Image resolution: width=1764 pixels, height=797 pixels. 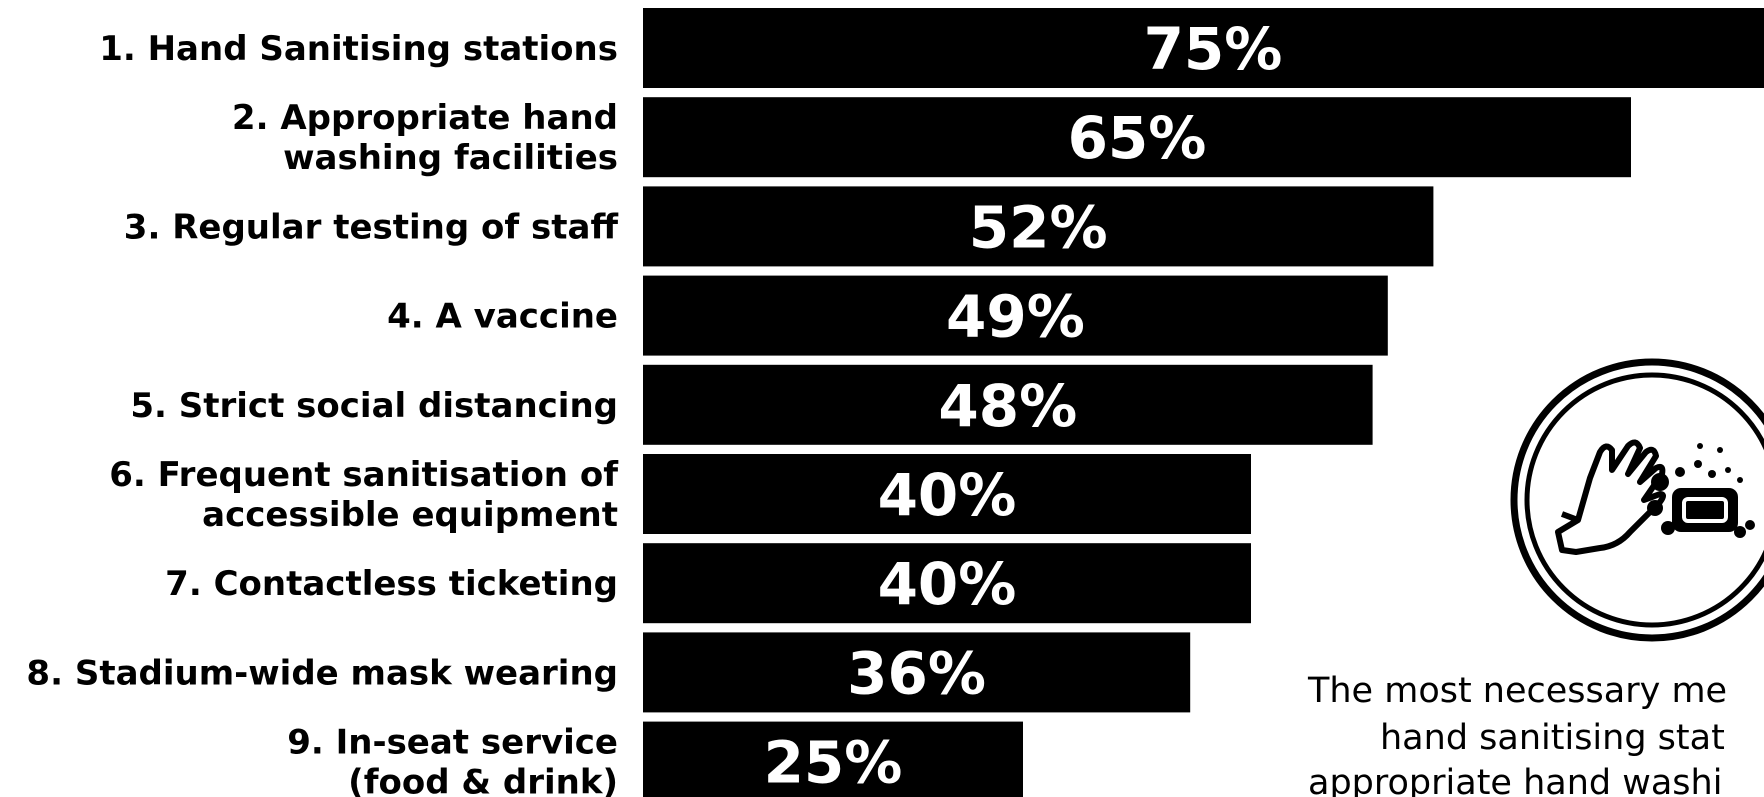 What do you see at coordinates (391, 584) in the screenshot?
I see `category-label-7: 7. Contactless ticketing` at bounding box center [391, 584].